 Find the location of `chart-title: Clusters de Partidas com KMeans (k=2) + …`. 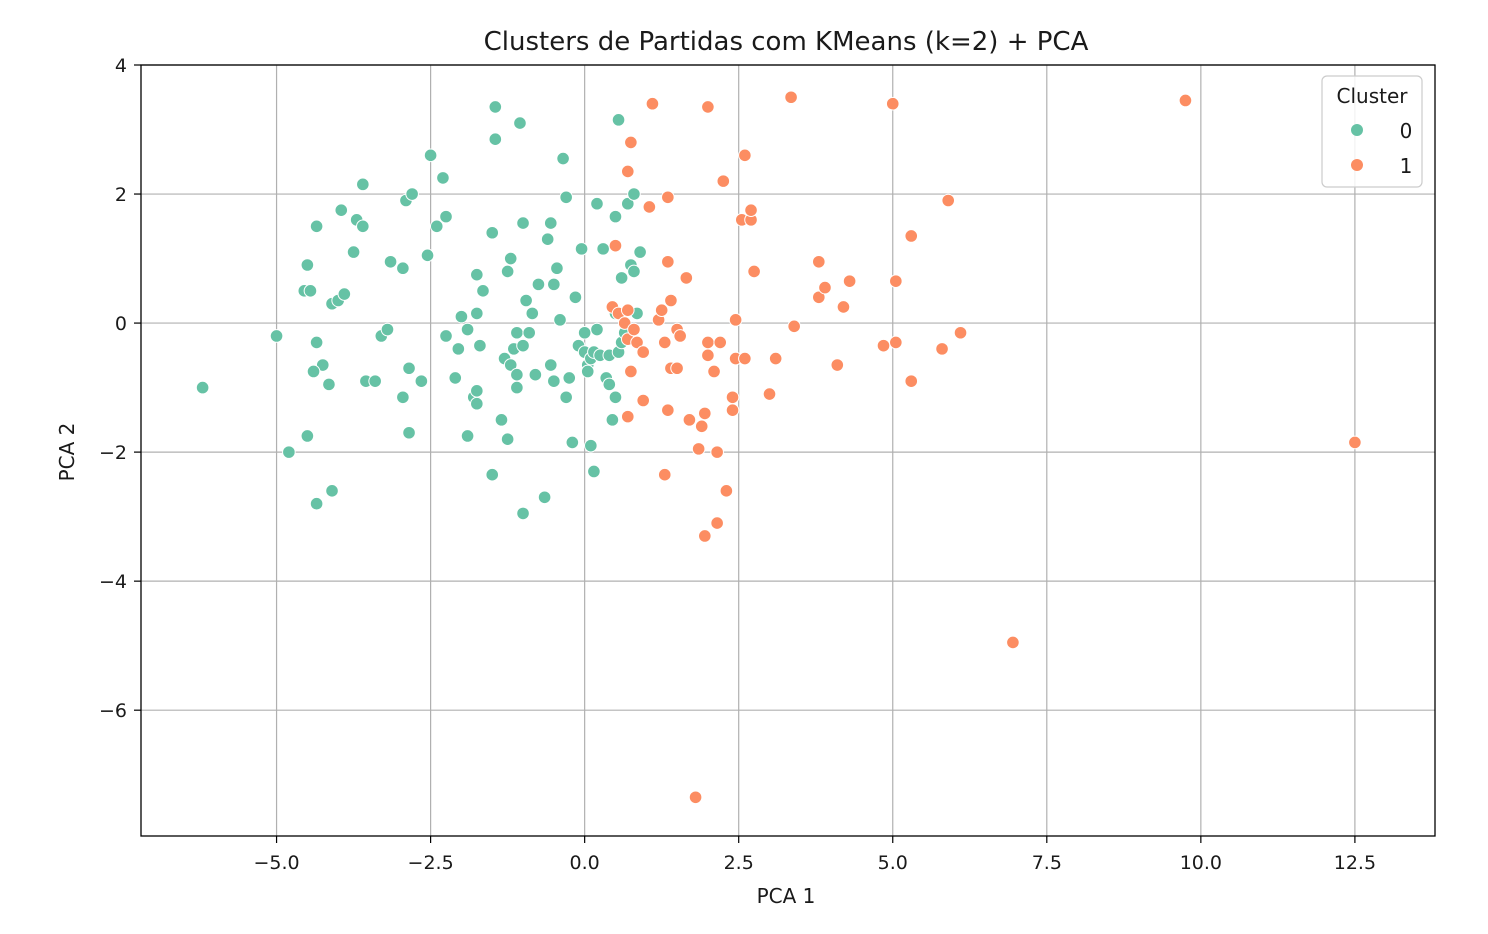

chart-title: Clusters de Partidas com KMeans (k=2) + … is located at coordinates (786, 42).